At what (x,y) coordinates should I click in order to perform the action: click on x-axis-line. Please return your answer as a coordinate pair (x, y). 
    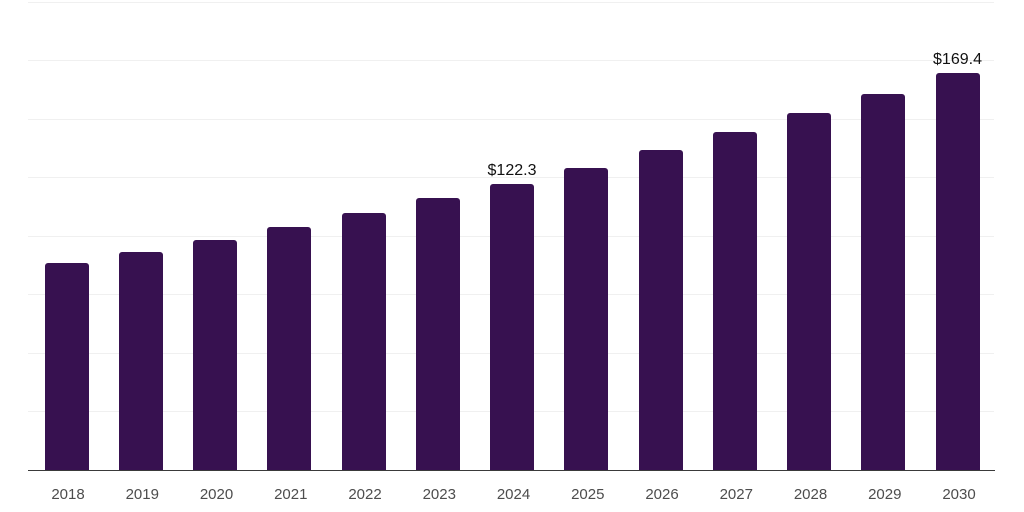
    Looking at the image, I should click on (511, 470).